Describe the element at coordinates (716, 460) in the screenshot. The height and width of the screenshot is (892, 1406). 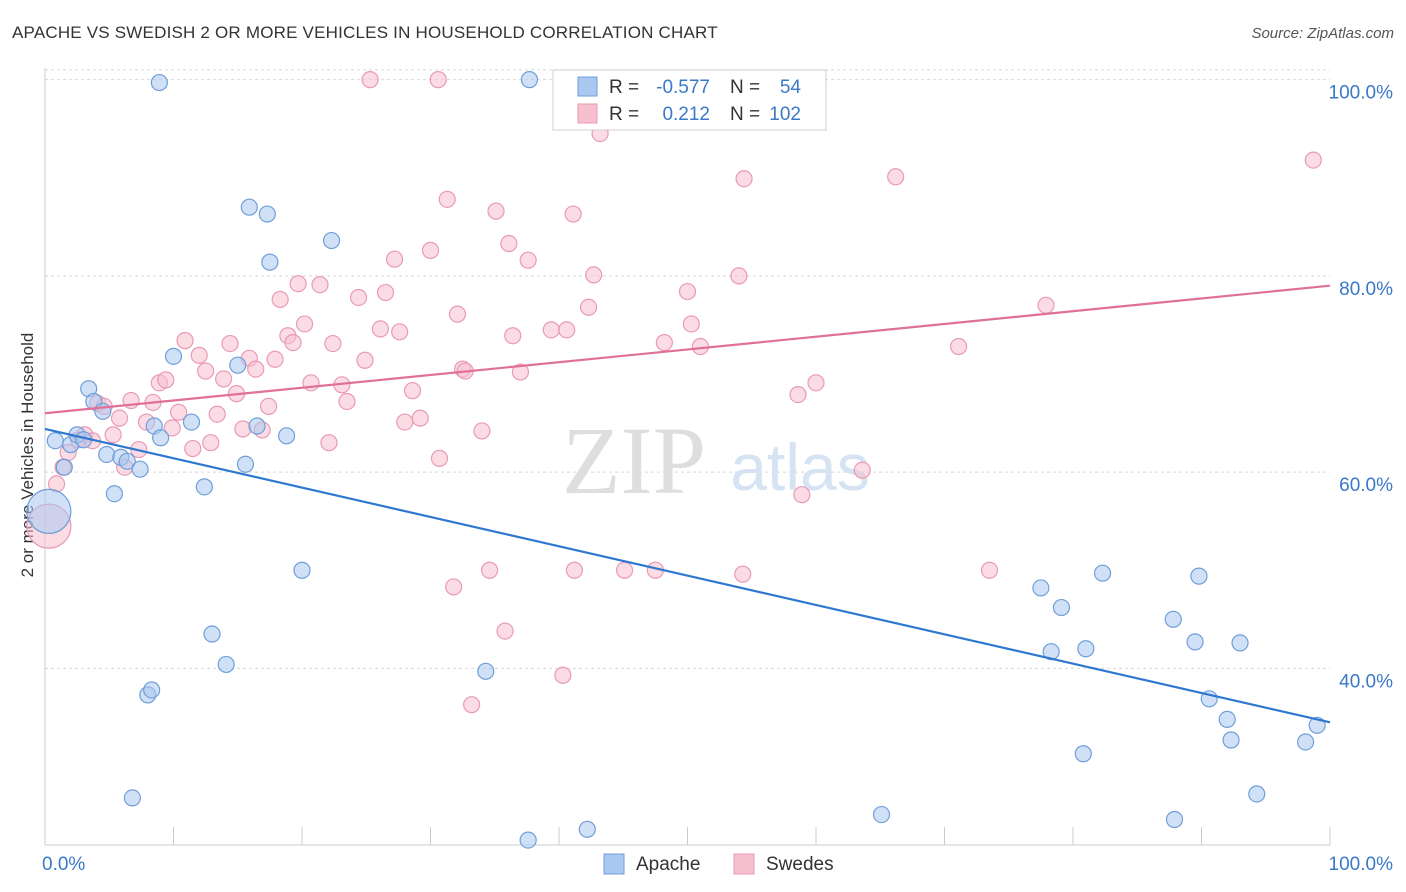
I see `watermark: ZIP atlas` at that location.